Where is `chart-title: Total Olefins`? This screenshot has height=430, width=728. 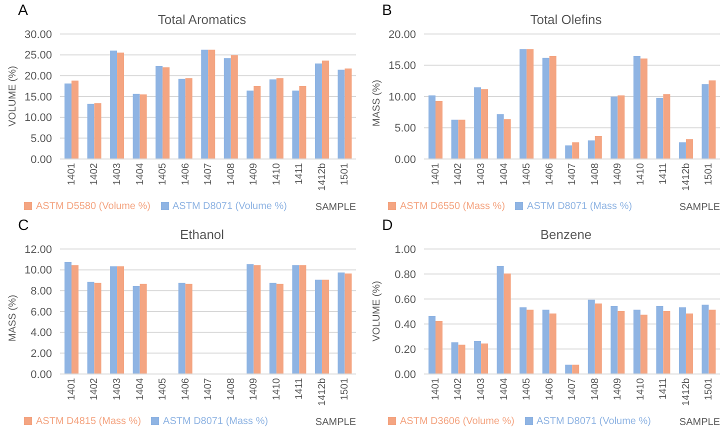
chart-title: Total Olefins is located at coordinates (566, 19).